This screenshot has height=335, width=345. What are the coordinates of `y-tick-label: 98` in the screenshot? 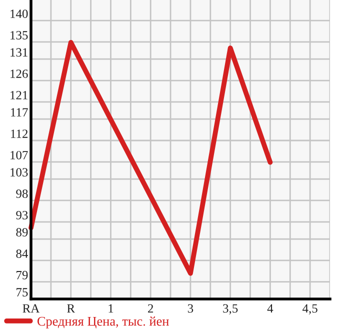 It's located at (22, 194).